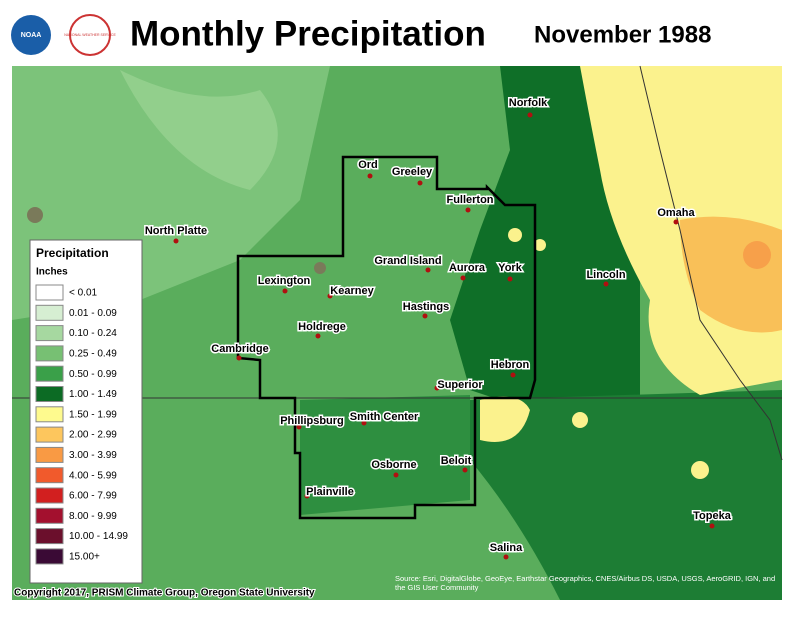 The width and height of the screenshot is (792, 617). What do you see at coordinates (412, 172) in the screenshot?
I see `city-label: Greeley` at bounding box center [412, 172].